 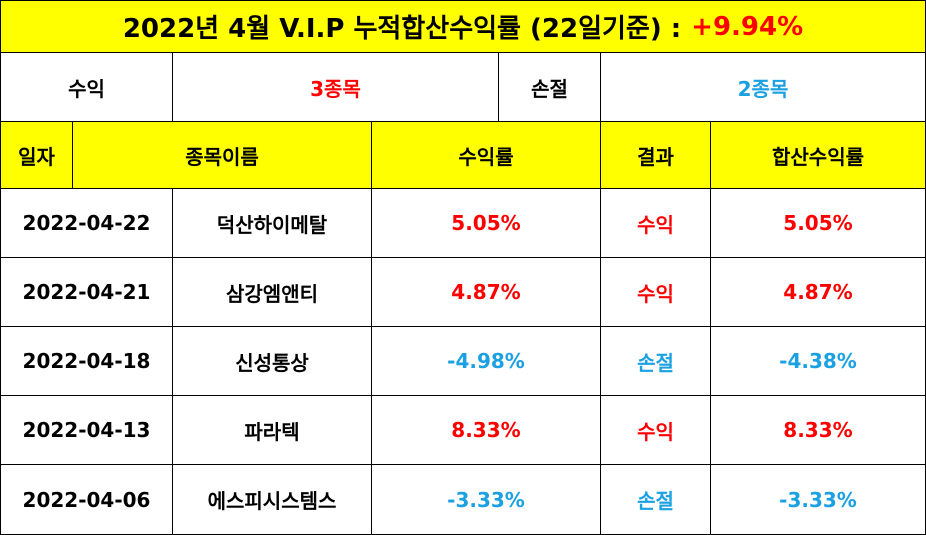 What do you see at coordinates (486, 499) in the screenshot?
I see `row-return: -3.33%` at bounding box center [486, 499].